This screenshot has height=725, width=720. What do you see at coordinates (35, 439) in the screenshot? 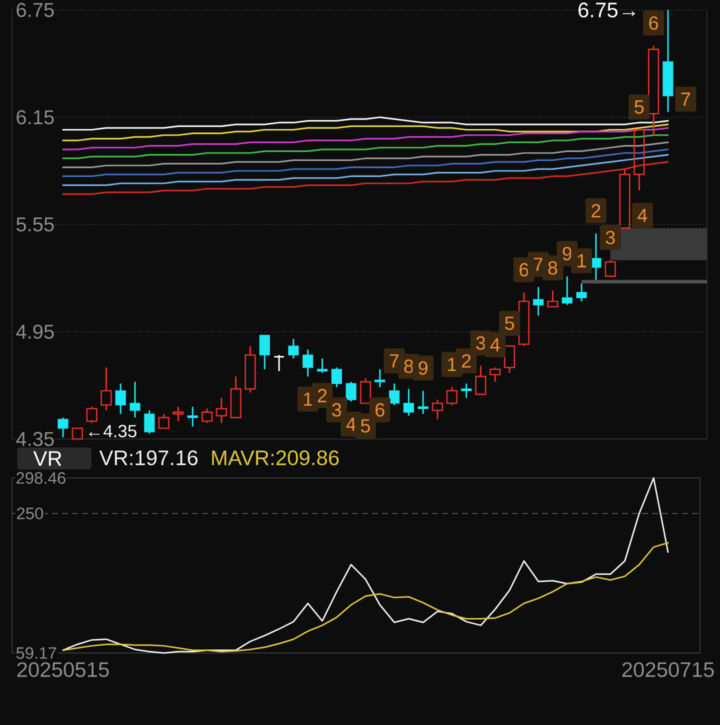
I see `y-tick-label: 4.35` at bounding box center [35, 439].